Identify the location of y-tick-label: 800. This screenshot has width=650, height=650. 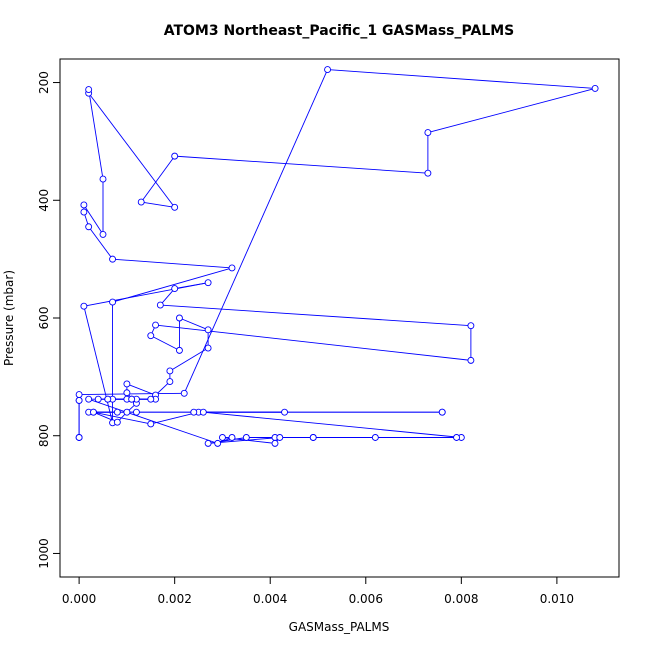
(44, 435).